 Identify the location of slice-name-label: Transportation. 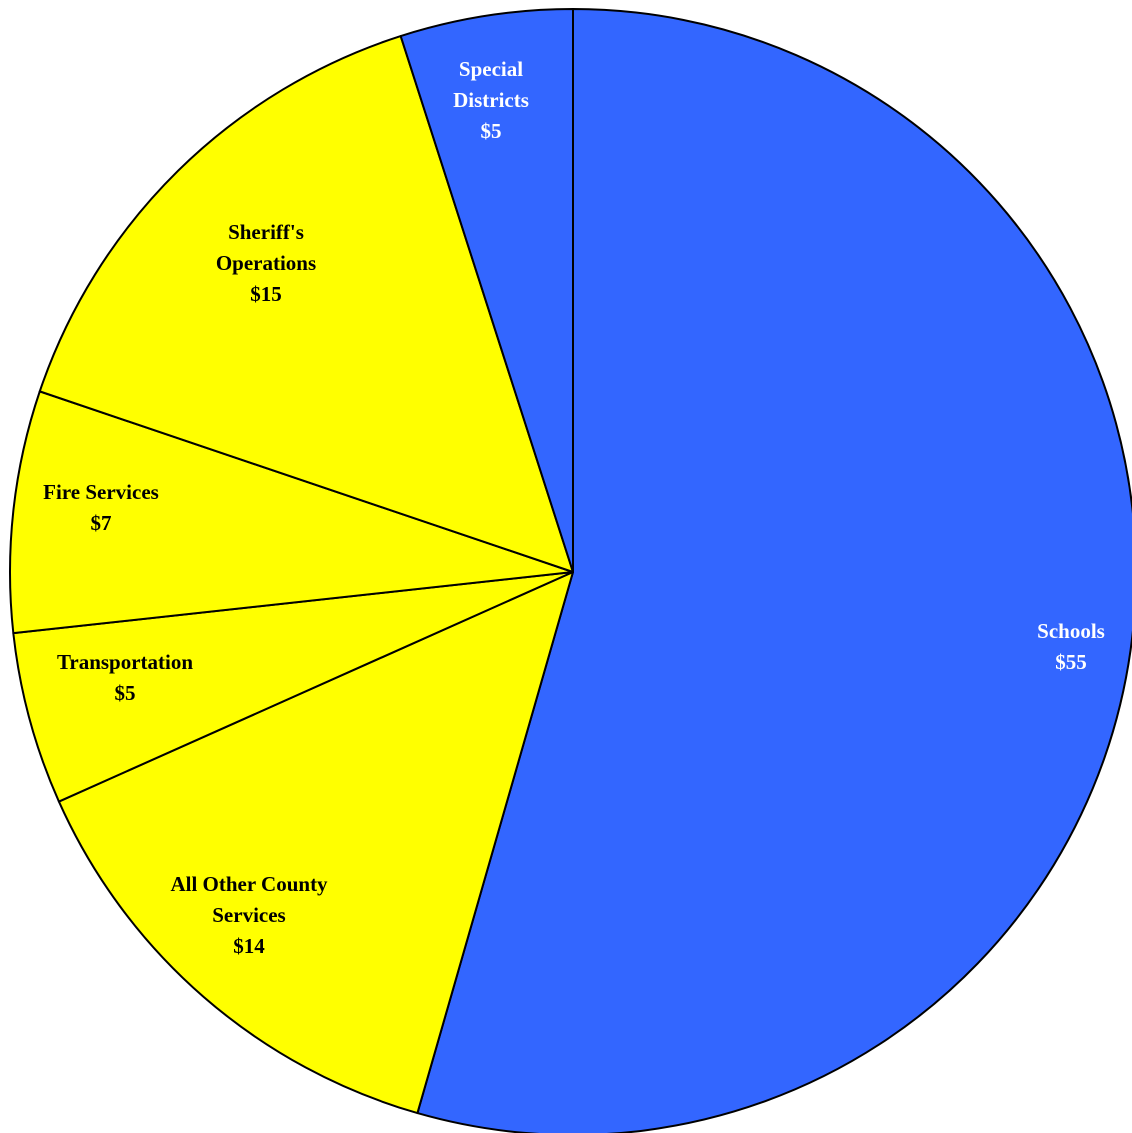
(125, 662).